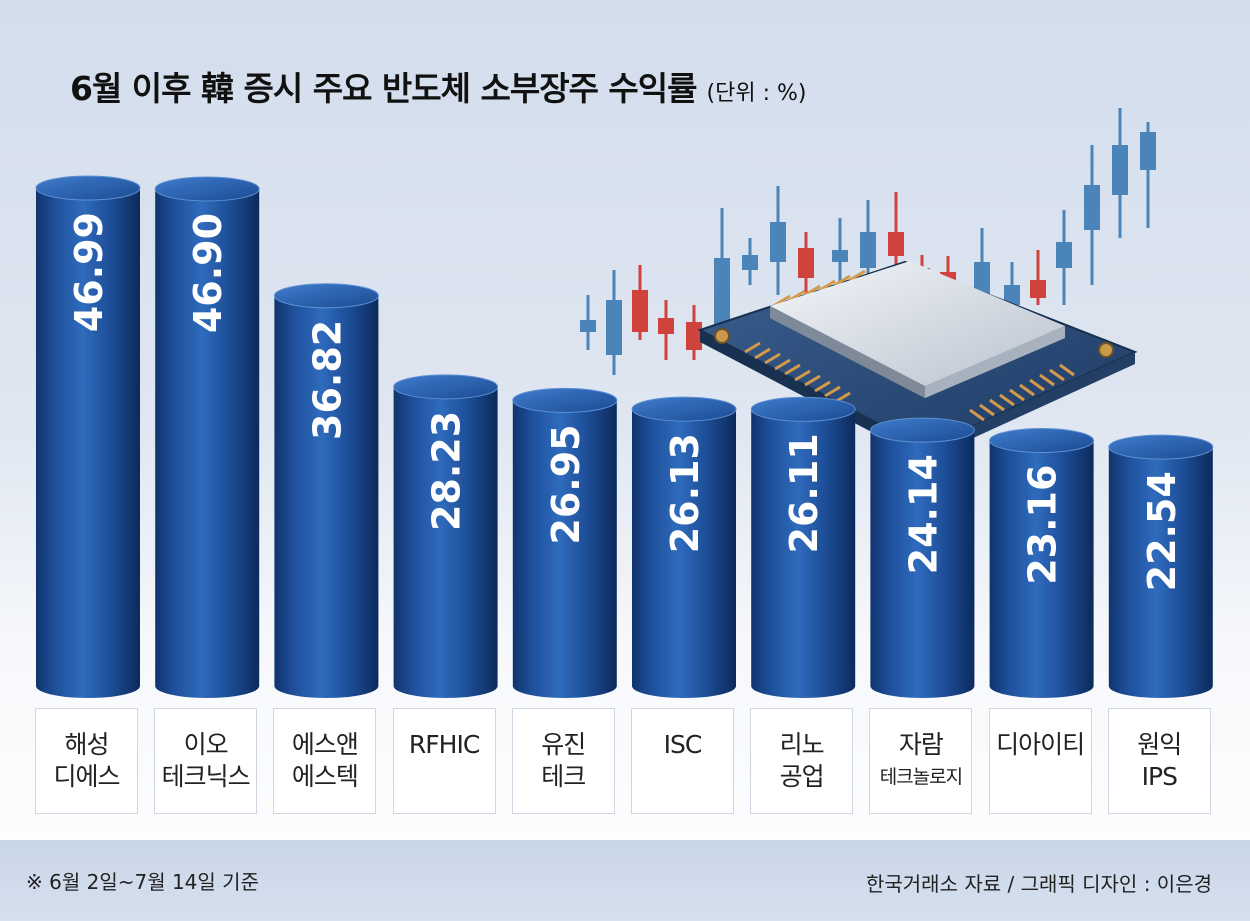  What do you see at coordinates (327, 380) in the screenshot?
I see `data-label: 36.82` at bounding box center [327, 380].